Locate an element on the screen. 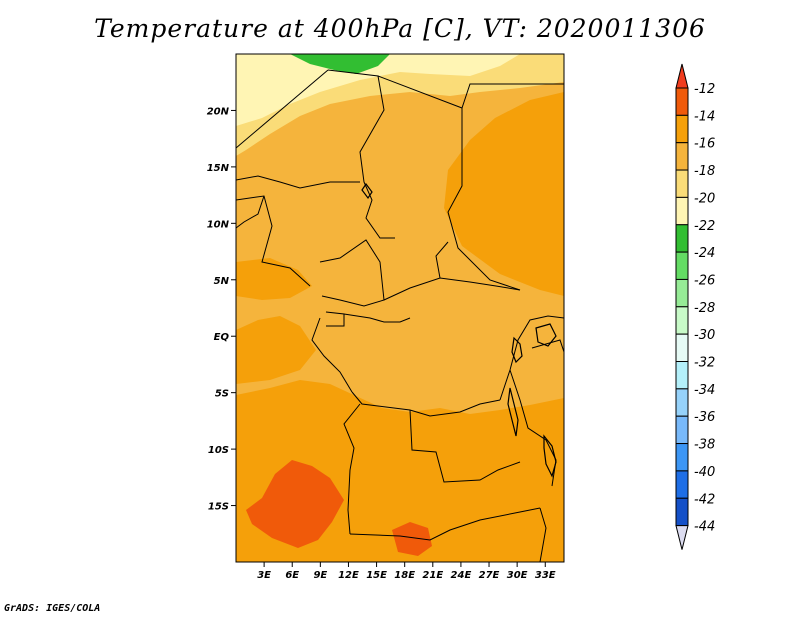 The height and width of the screenshot is (618, 800). colorbar-label: -42 is located at coordinates (704, 499).